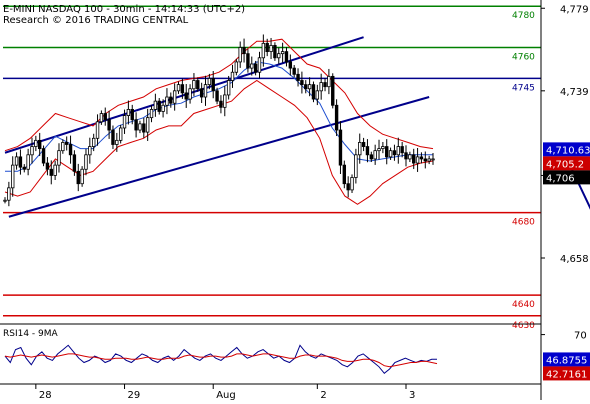  What do you see at coordinates (523, 88) in the screenshot?
I see `level-label-4745: 4745` at bounding box center [523, 88].